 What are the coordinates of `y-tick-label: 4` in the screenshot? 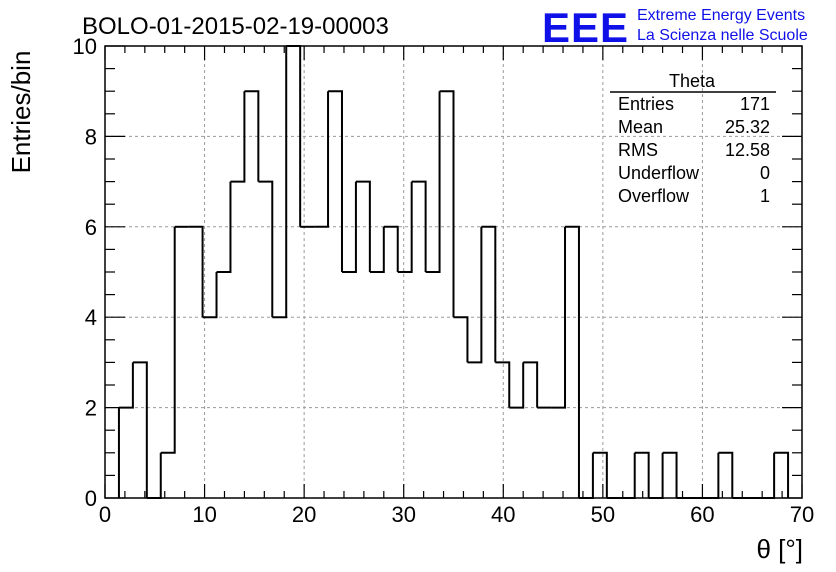 It's located at (91, 317).